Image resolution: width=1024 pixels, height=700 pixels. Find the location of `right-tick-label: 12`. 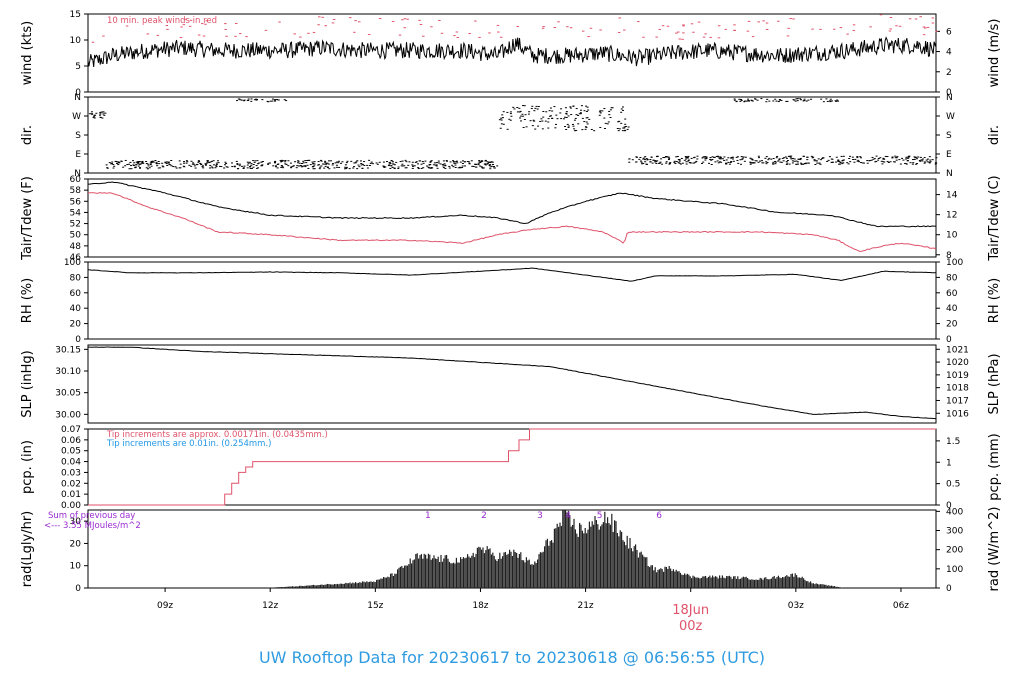

right-tick-label: 12 is located at coordinates (951, 216).